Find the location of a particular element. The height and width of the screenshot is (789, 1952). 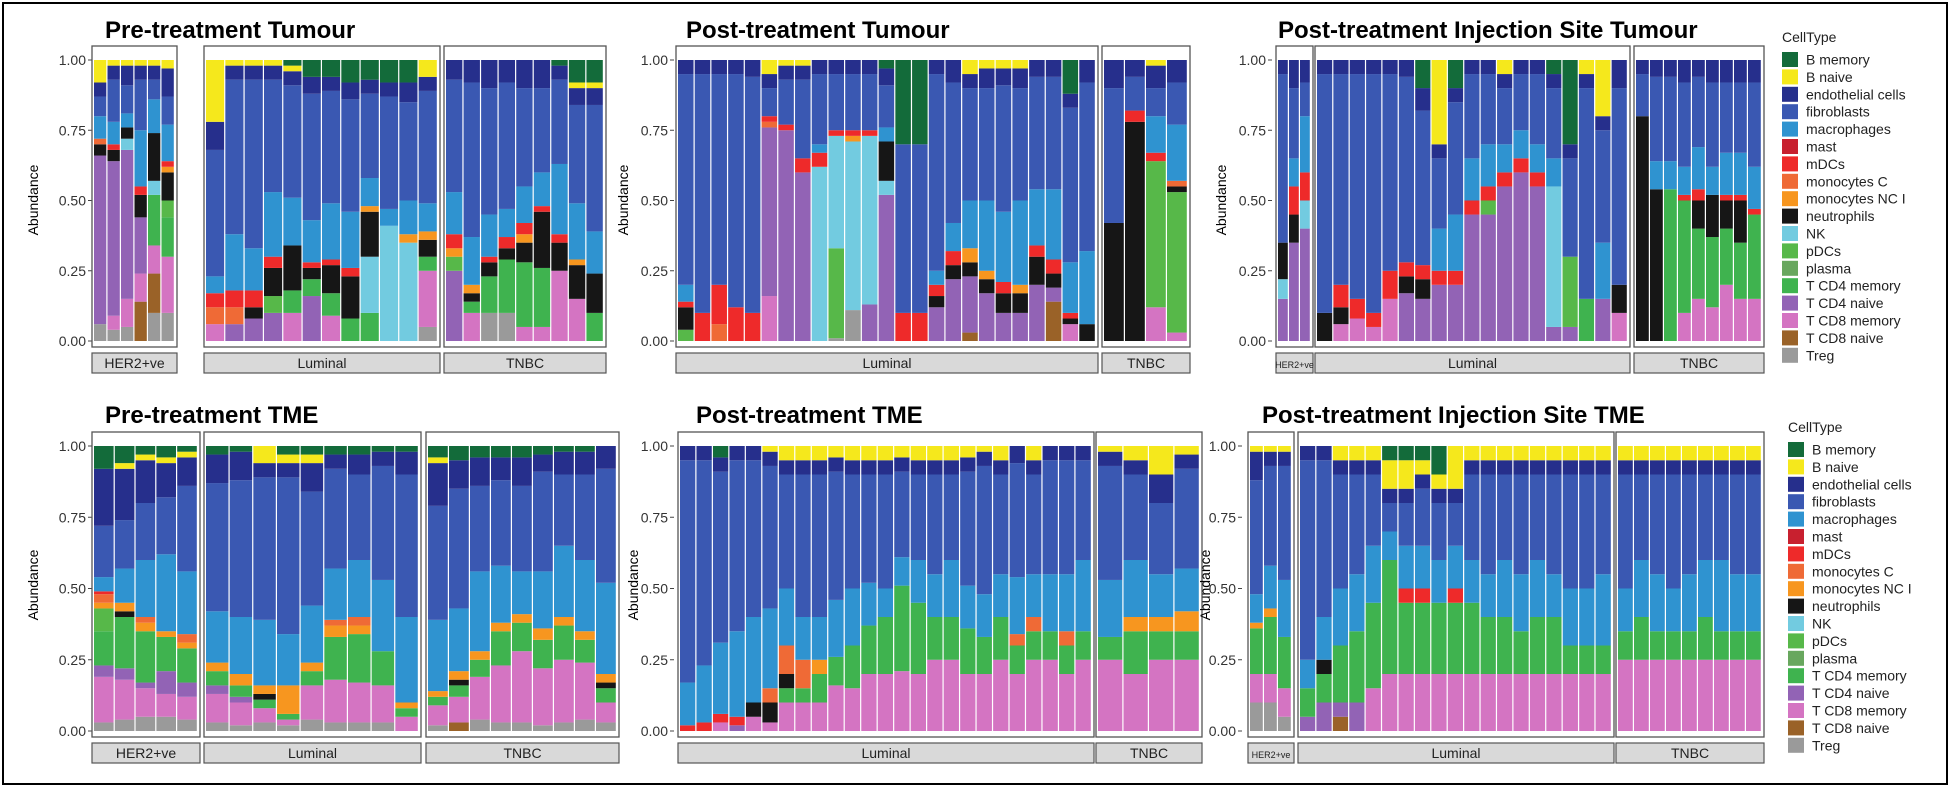

facet-strip is located at coordinates (886, 753).